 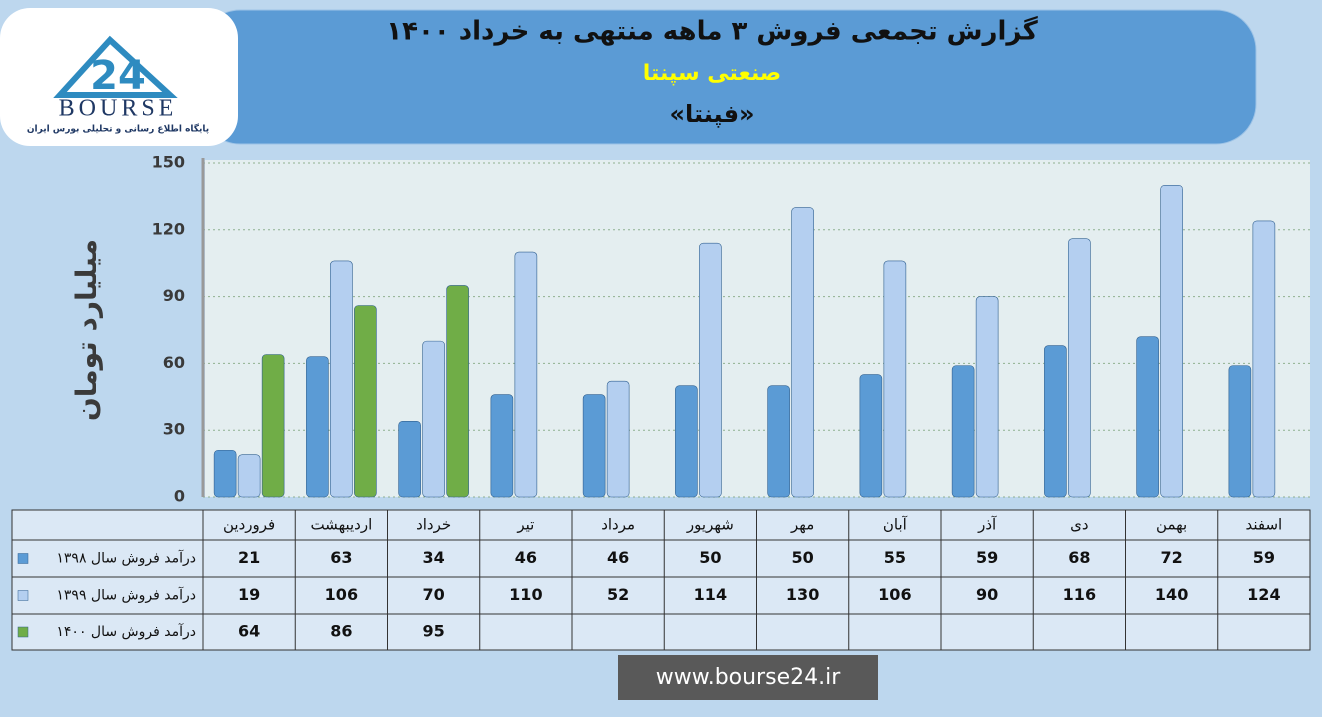 What do you see at coordinates (1171, 557) in the screenshot?
I see `table-value: 72` at bounding box center [1171, 557].